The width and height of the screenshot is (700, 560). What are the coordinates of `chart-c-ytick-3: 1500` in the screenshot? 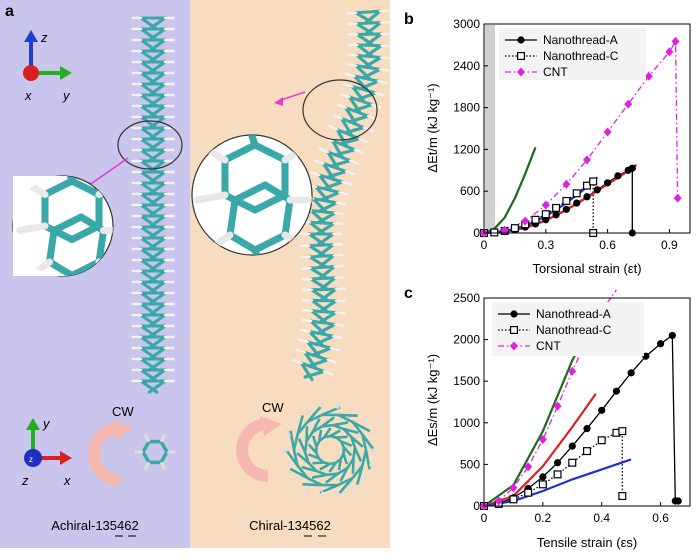 It's located at (466, 381).